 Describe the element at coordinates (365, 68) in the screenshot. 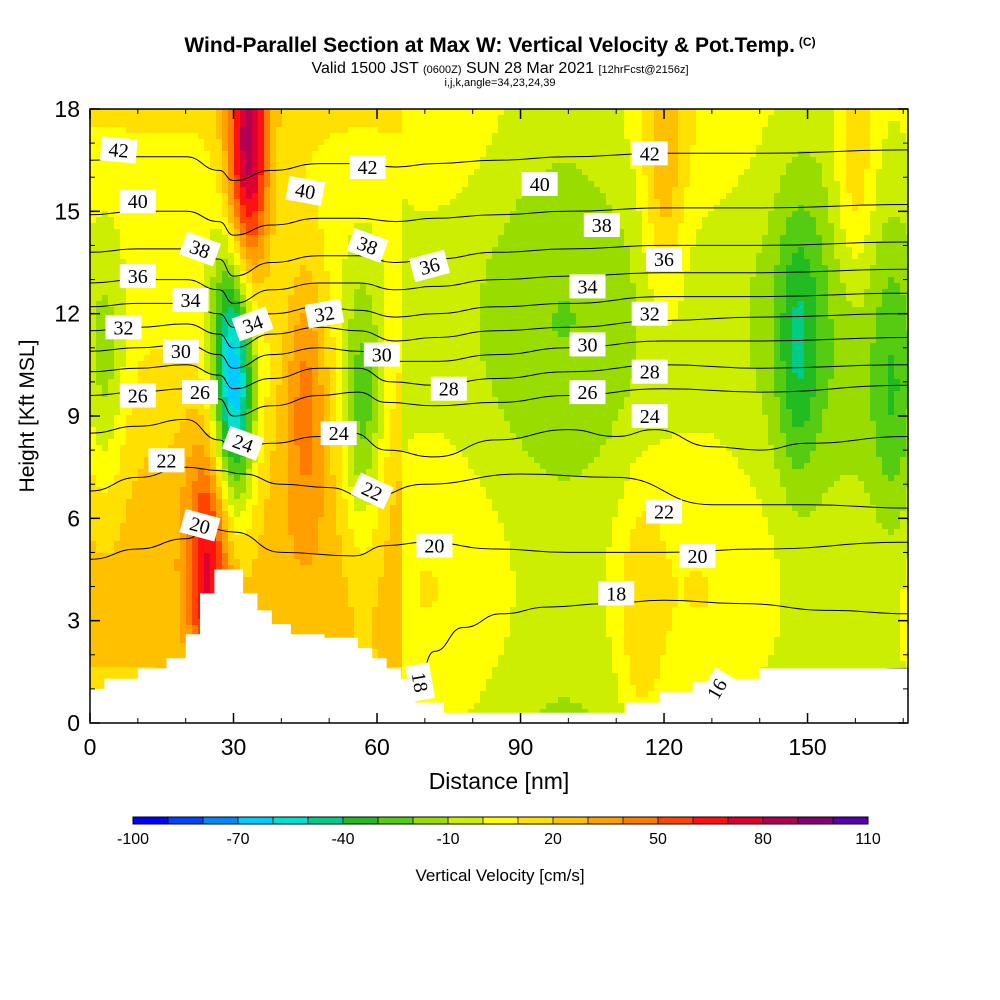

I see `valid-time: Valid 1500 JST` at that location.